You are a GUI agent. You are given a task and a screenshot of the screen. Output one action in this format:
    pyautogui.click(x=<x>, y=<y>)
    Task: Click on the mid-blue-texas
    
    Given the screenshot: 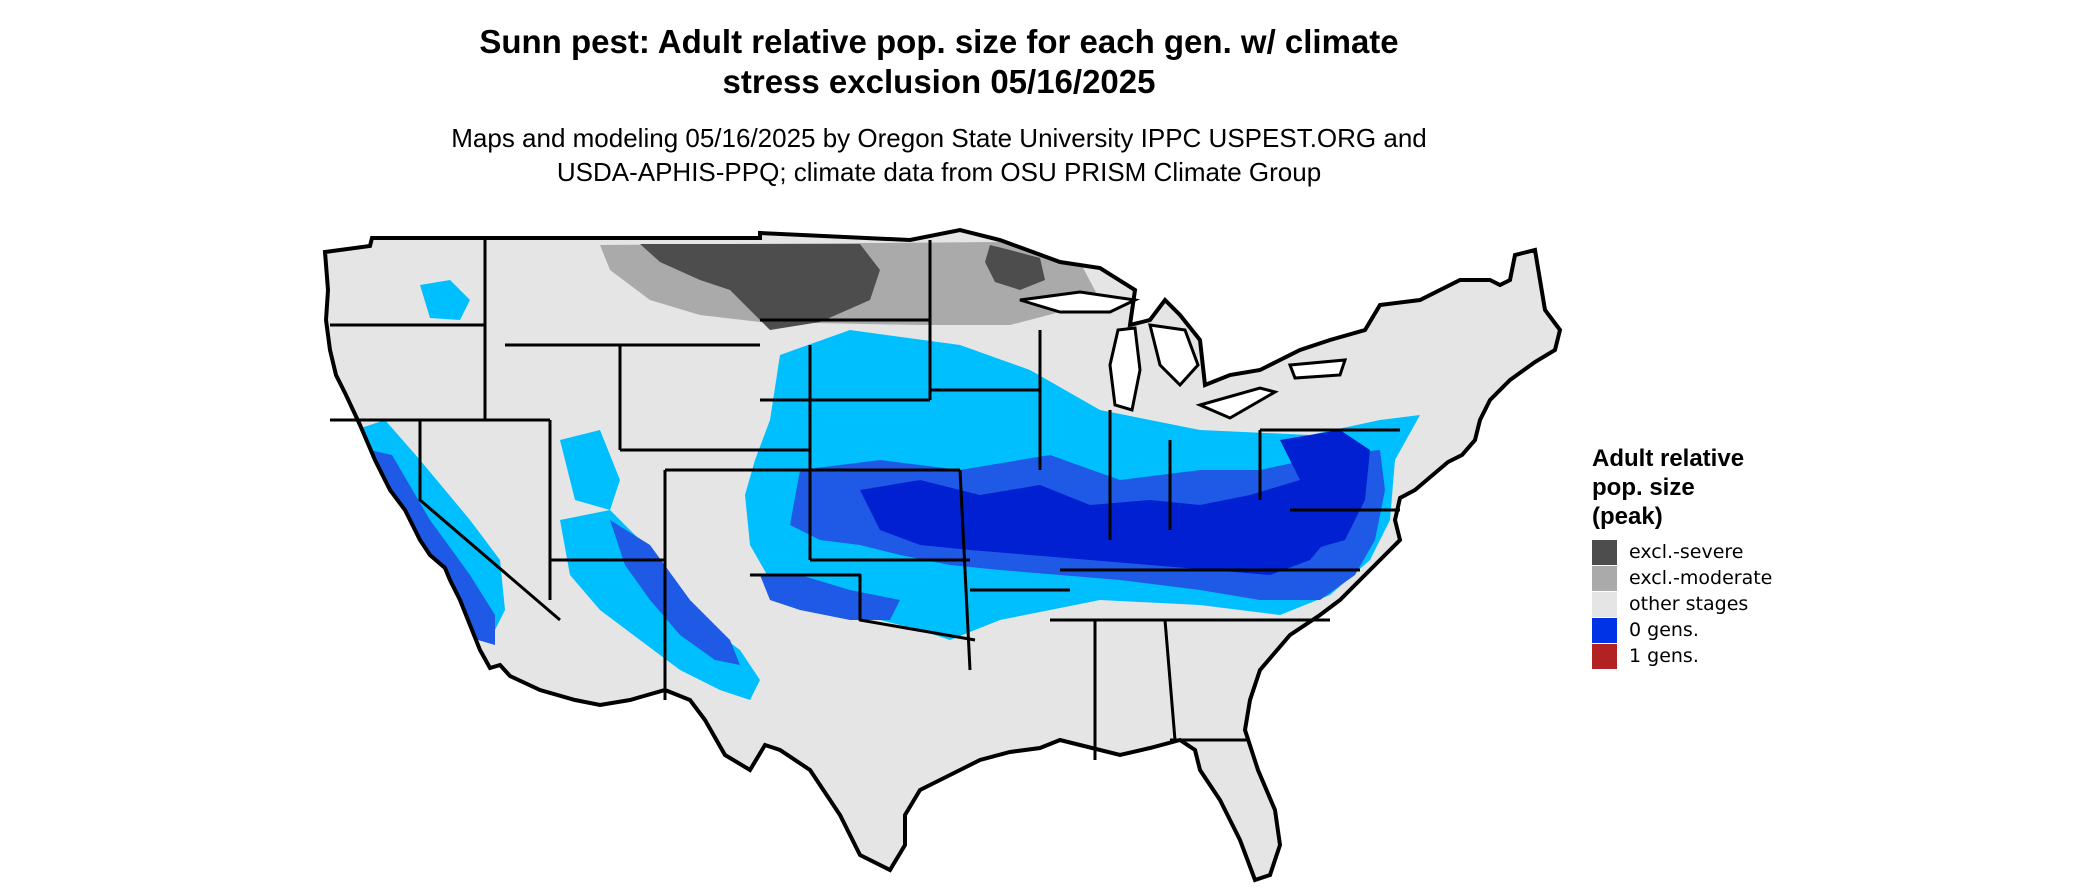 What is the action you would take?
    pyautogui.click(x=830, y=597)
    